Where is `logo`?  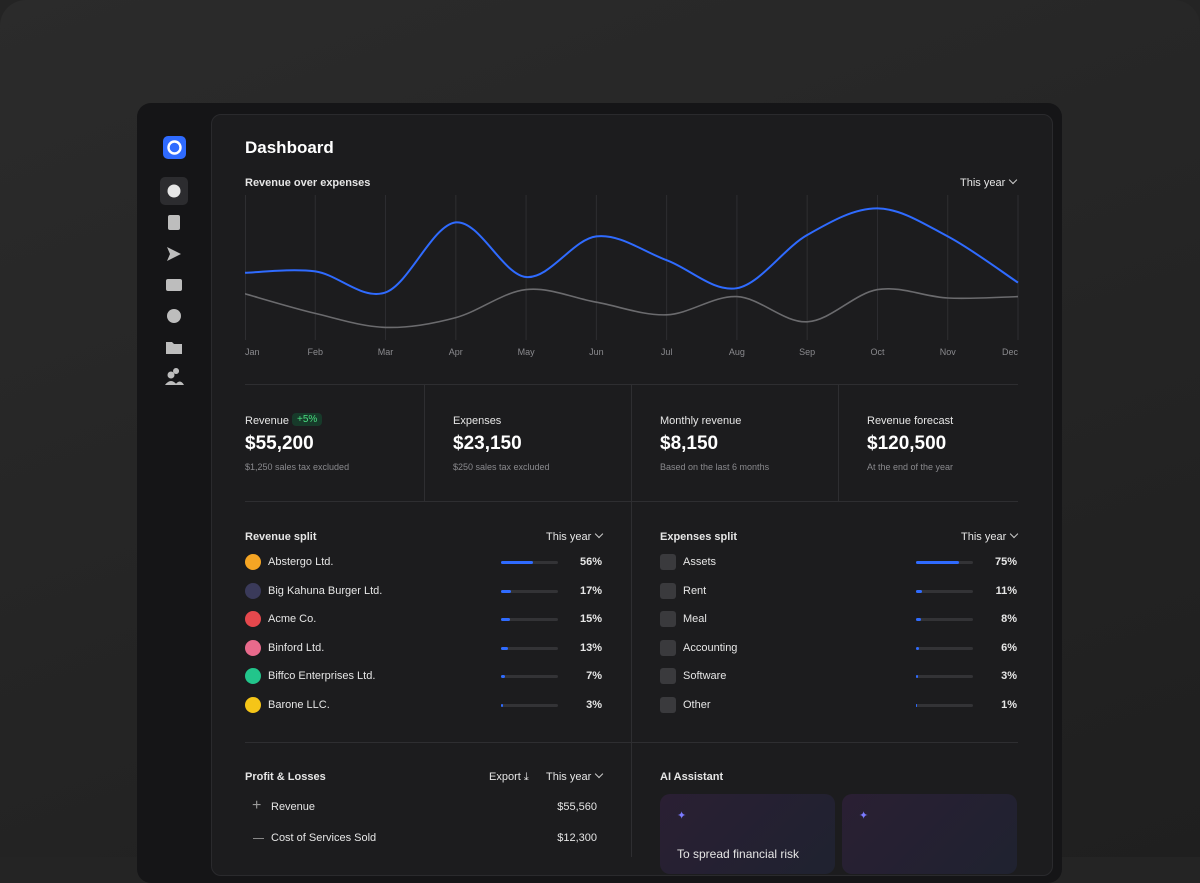
logo is located at coordinates (174, 147).